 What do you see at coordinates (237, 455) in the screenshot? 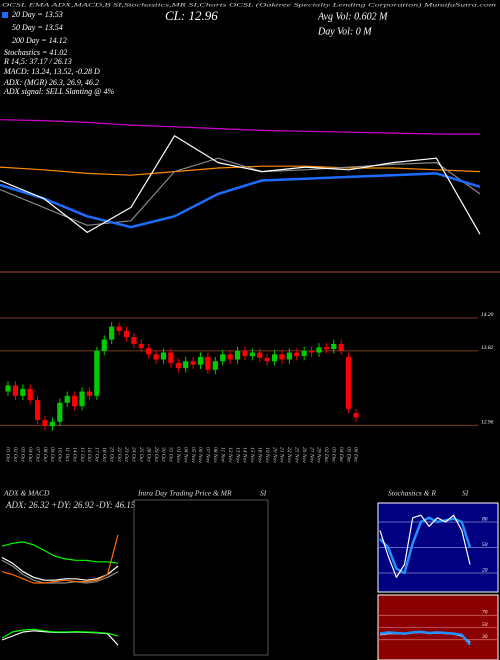
I see `x-tick-label: 13 Nov` at bounding box center [237, 455].